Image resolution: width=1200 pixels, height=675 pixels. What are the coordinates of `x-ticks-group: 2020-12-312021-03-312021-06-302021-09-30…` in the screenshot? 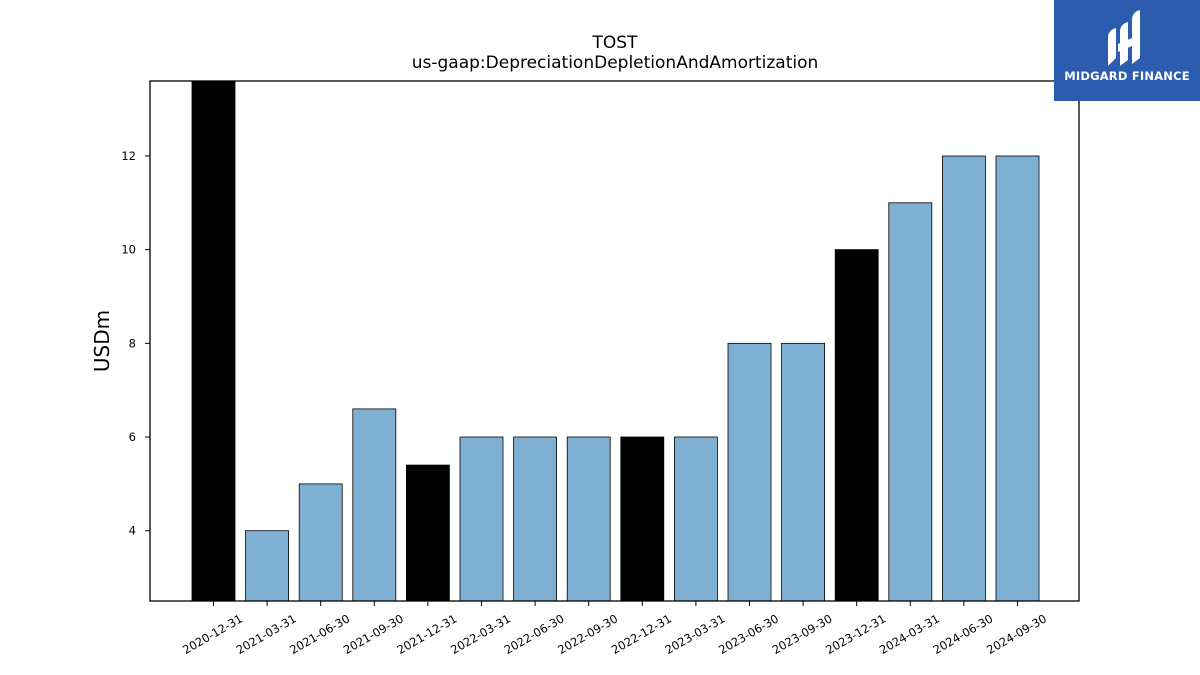 It's located at (614, 629).